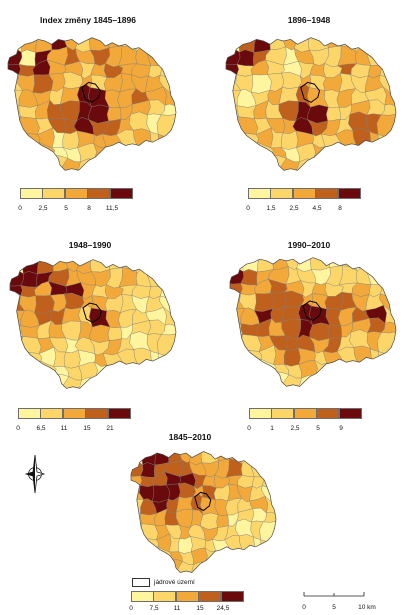 This screenshot has width=410, height=615. What do you see at coordinates (334, 607) in the screenshot?
I see `scale-bar-label: 5` at bounding box center [334, 607].